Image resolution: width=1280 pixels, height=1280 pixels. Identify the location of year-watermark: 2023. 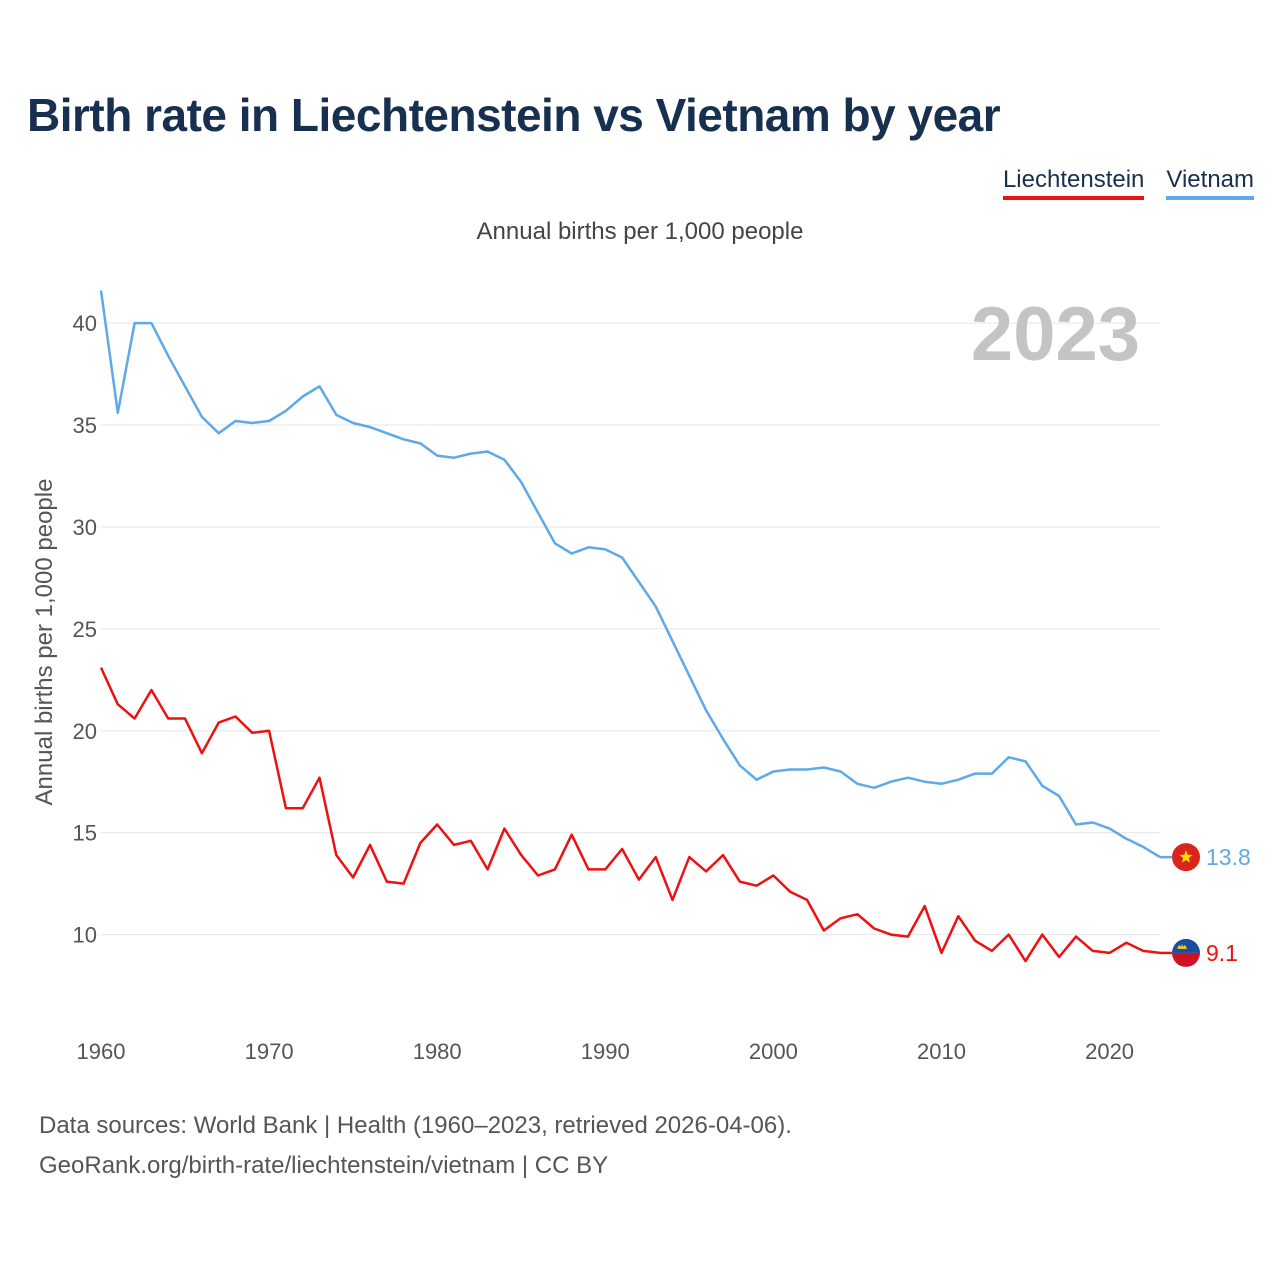
(1055, 334).